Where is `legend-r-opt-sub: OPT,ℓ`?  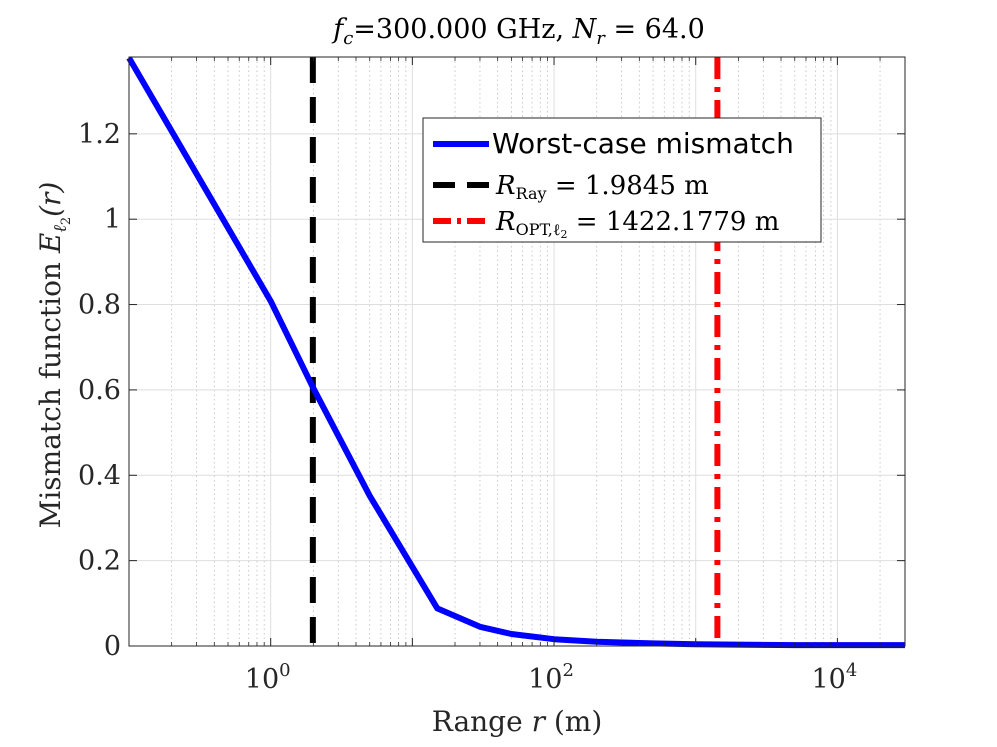
legend-r-opt-sub: OPT,ℓ is located at coordinates (538, 229).